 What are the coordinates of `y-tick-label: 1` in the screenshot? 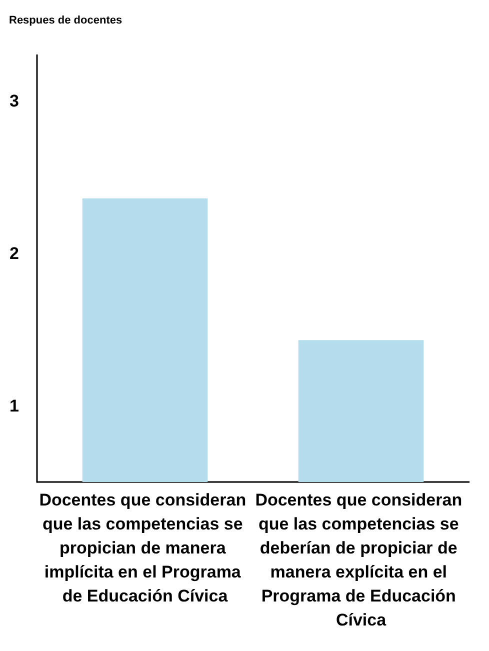 It's located at (14, 406).